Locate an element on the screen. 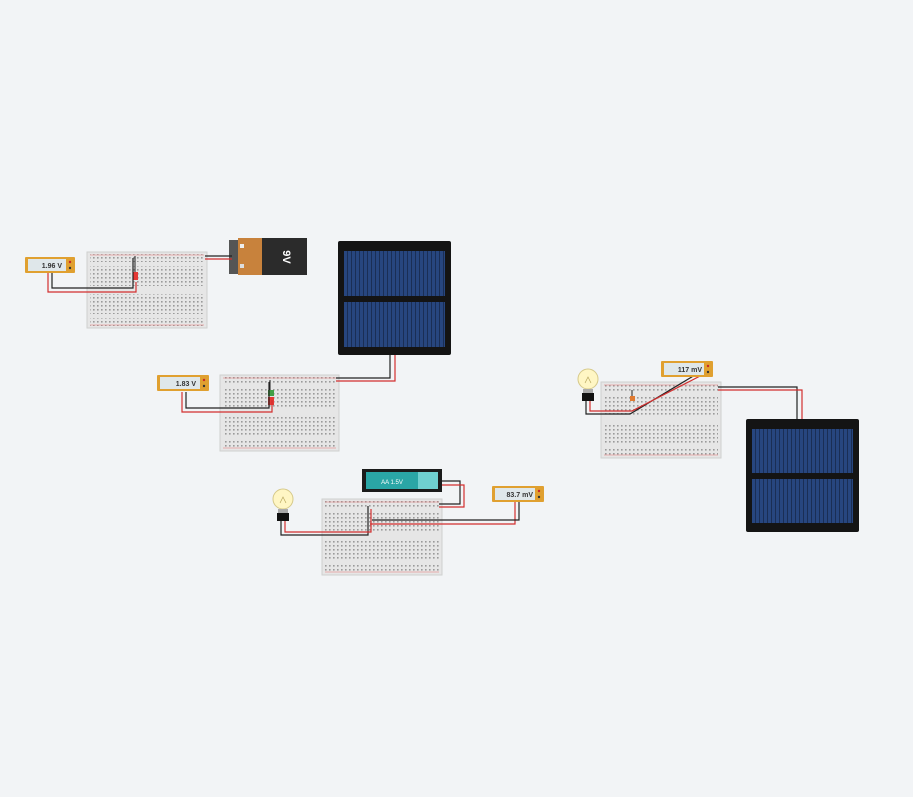  battery-9v-label: 9V is located at coordinates (286, 257).